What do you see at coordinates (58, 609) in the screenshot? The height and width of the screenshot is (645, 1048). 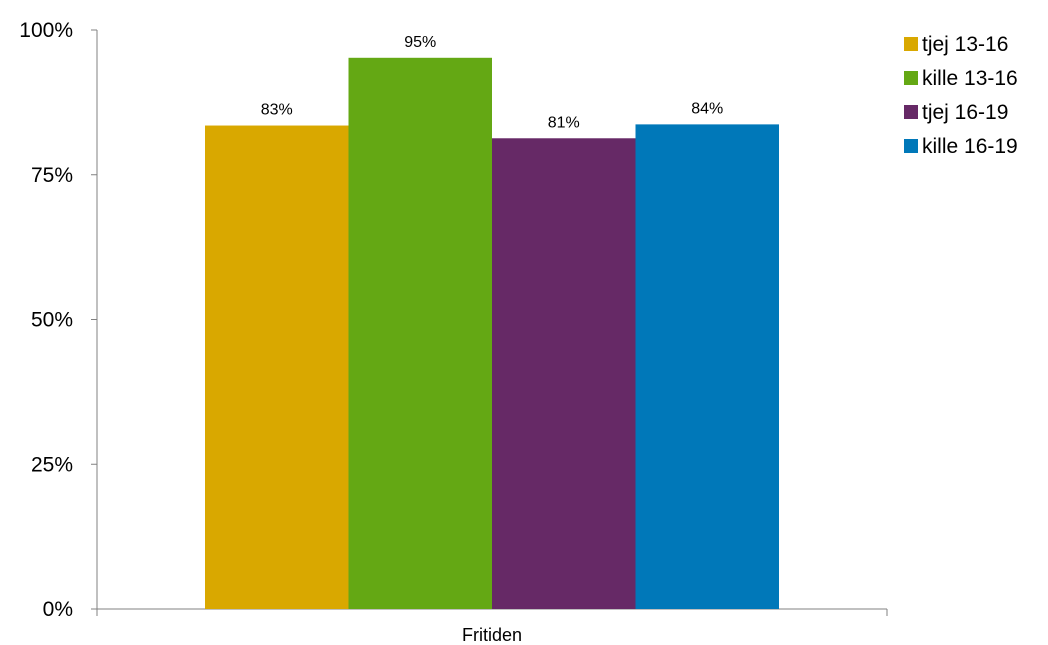 I see `y-tick-label: 0%` at bounding box center [58, 609].